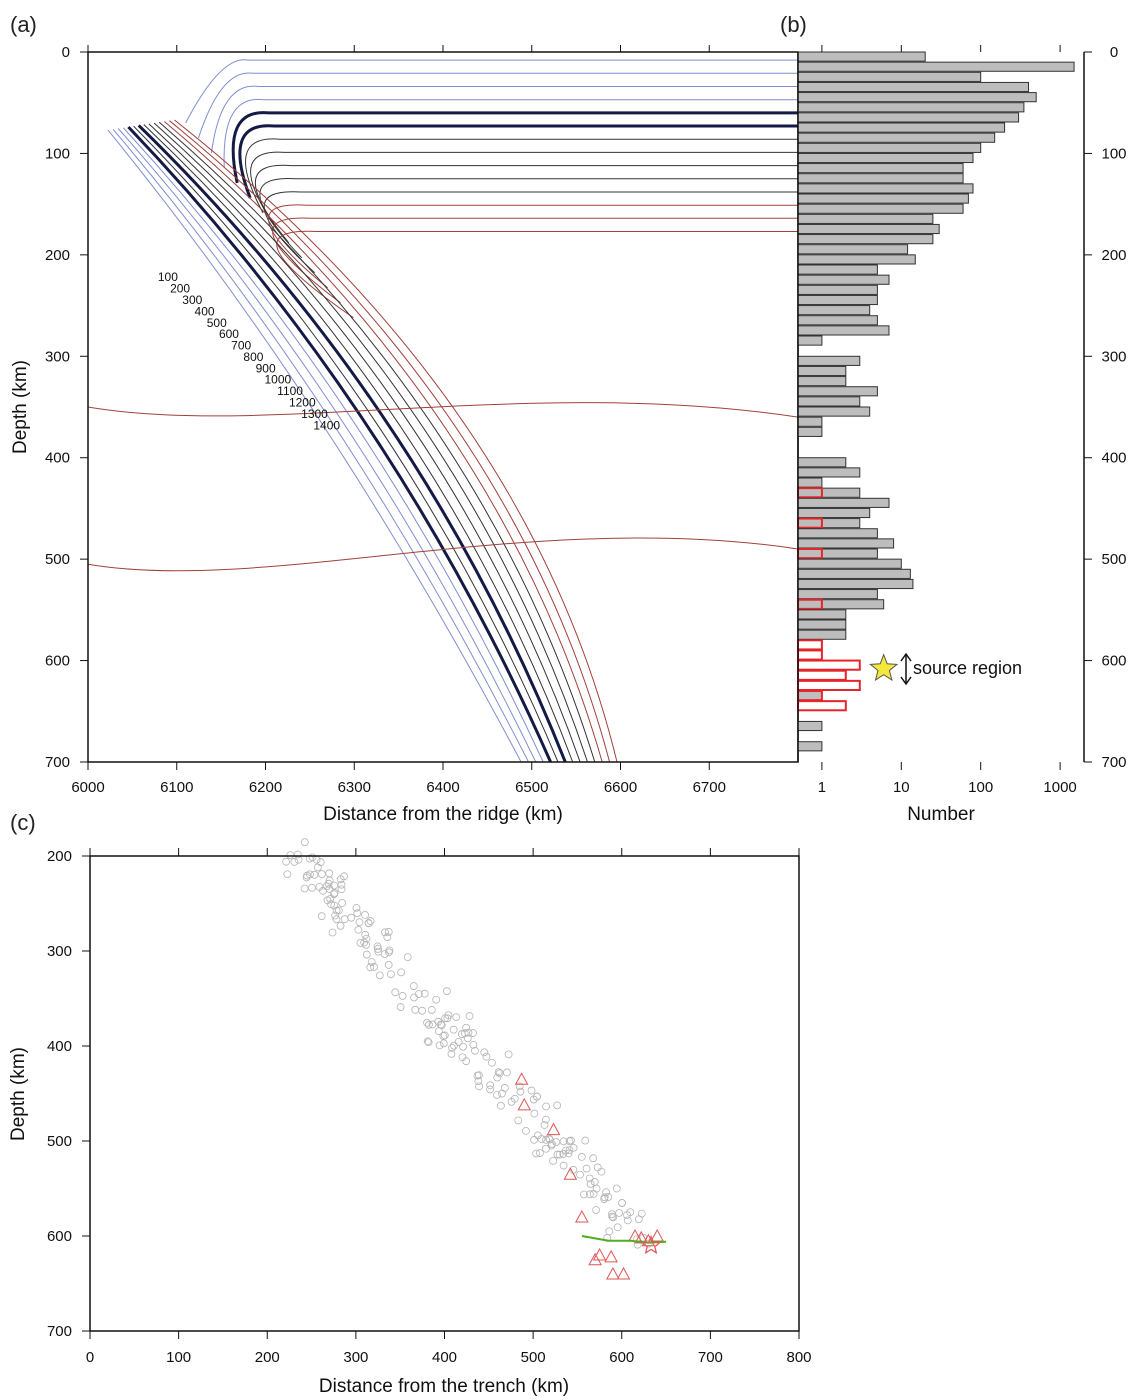  Describe the element at coordinates (793, 24) in the screenshot. I see `panel-b-label: (b)` at that location.